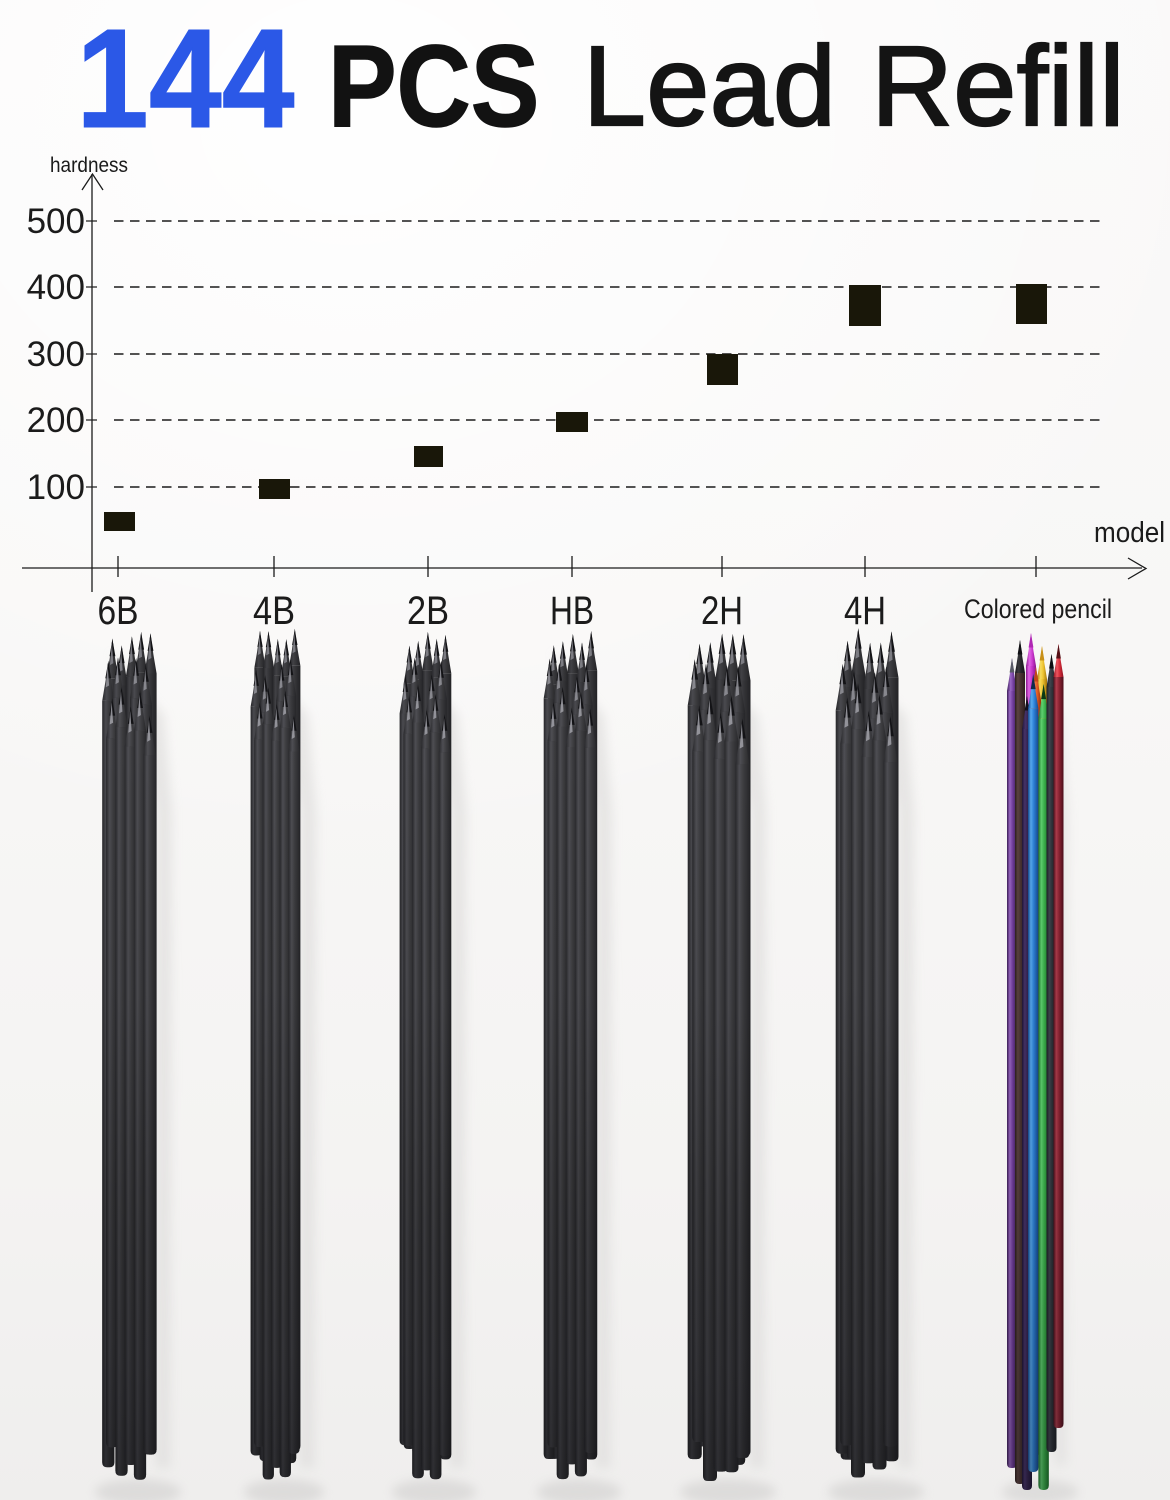  Describe the element at coordinates (56, 221) in the screenshot. I see `svg-text: 500` at that location.